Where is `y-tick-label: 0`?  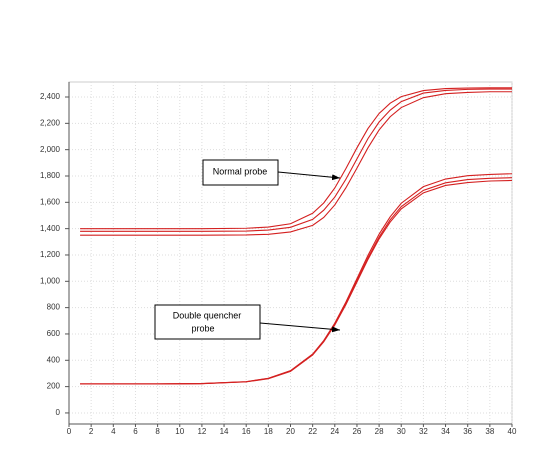 y-tick-label: 0 is located at coordinates (58, 412).